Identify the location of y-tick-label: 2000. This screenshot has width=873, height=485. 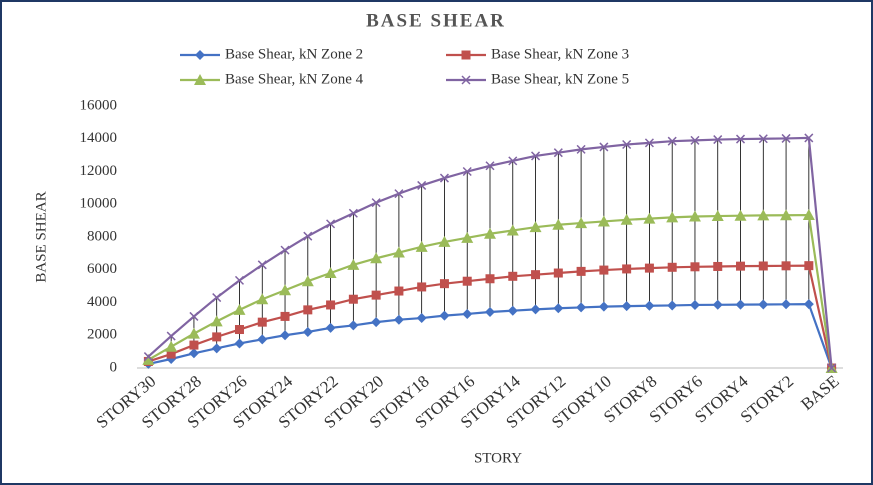
(102, 335).